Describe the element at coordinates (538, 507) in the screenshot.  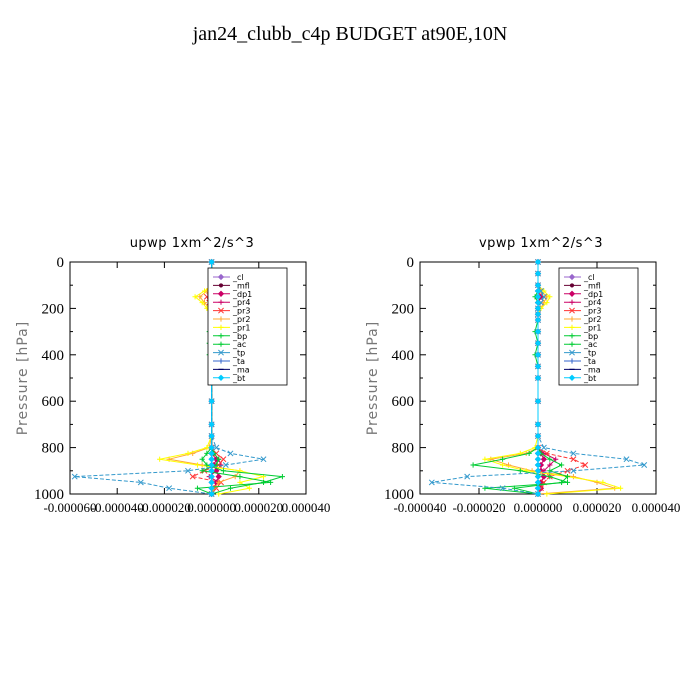
I see `vpwp-x-tick-label: 0.000000` at that location.